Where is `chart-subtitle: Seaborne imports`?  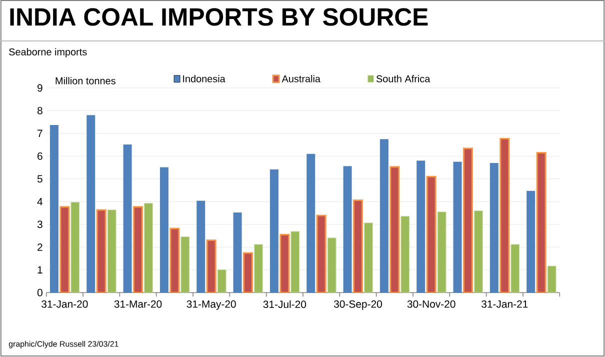 chart-subtitle: Seaborne imports is located at coordinates (48, 53).